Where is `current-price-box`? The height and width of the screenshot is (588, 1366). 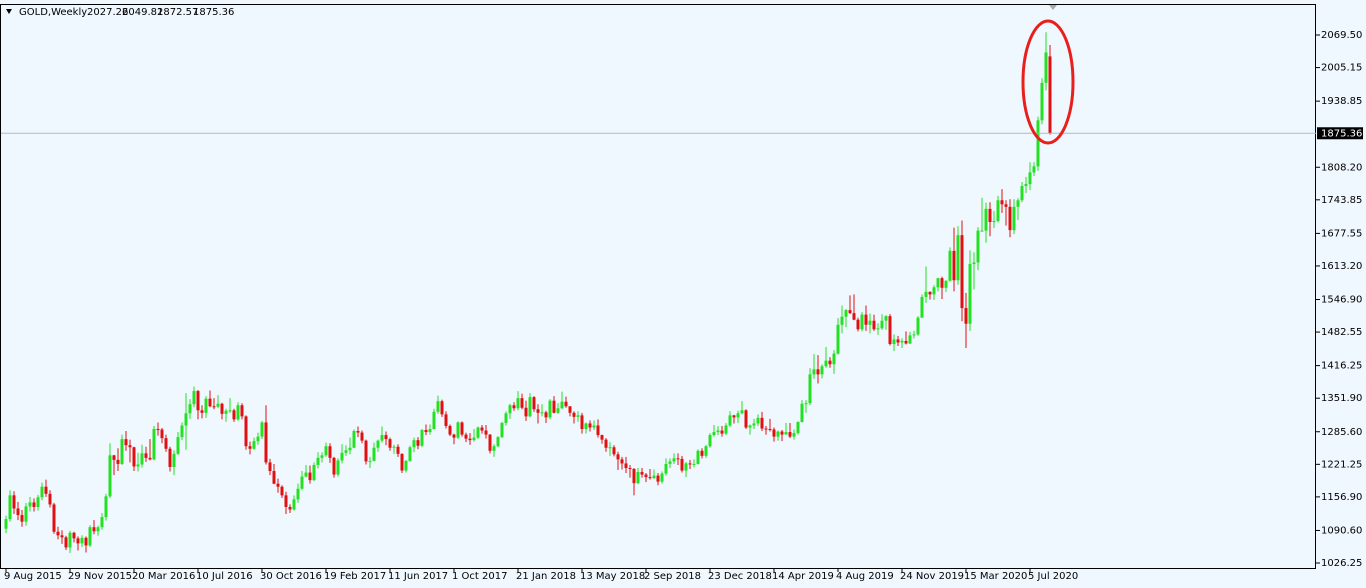 current-price-box is located at coordinates (1340, 133).